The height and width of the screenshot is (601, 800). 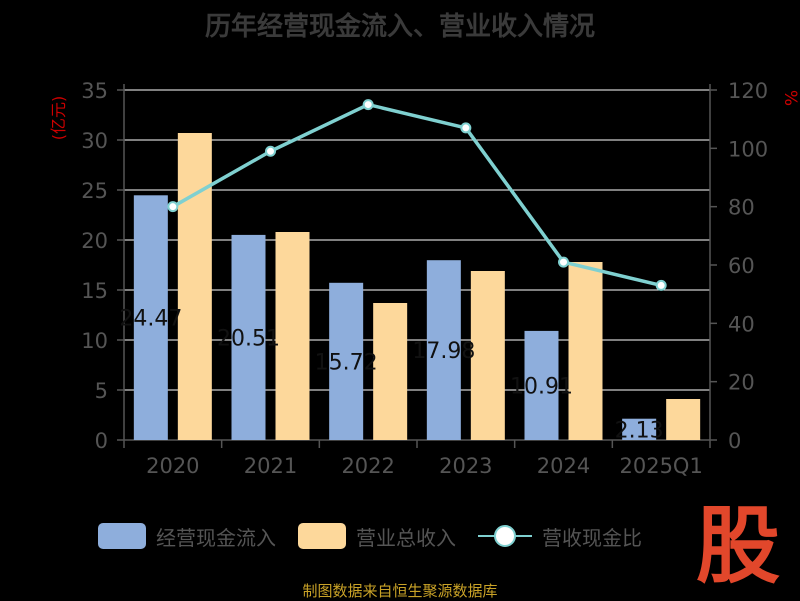 What do you see at coordinates (58, 118) in the screenshot?
I see `y-axis-unit-left: (亿元)` at bounding box center [58, 118].